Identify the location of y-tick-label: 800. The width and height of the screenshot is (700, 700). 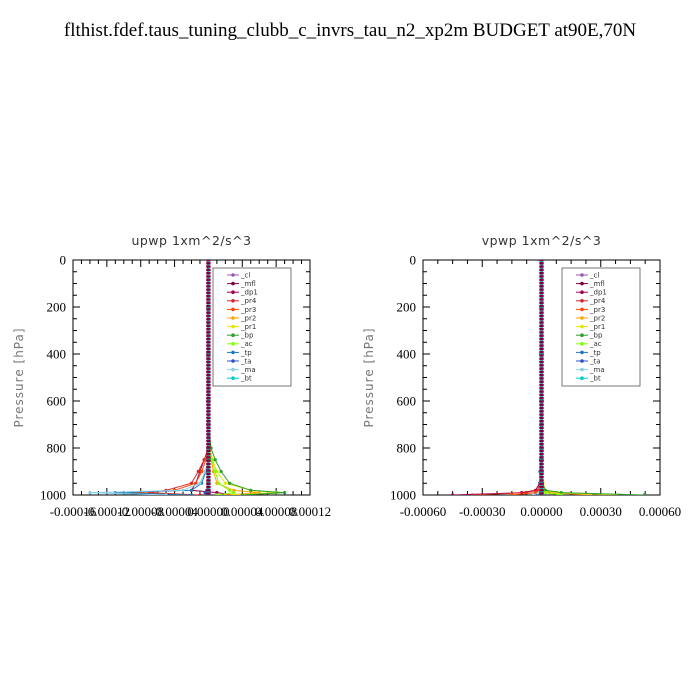
(407, 448).